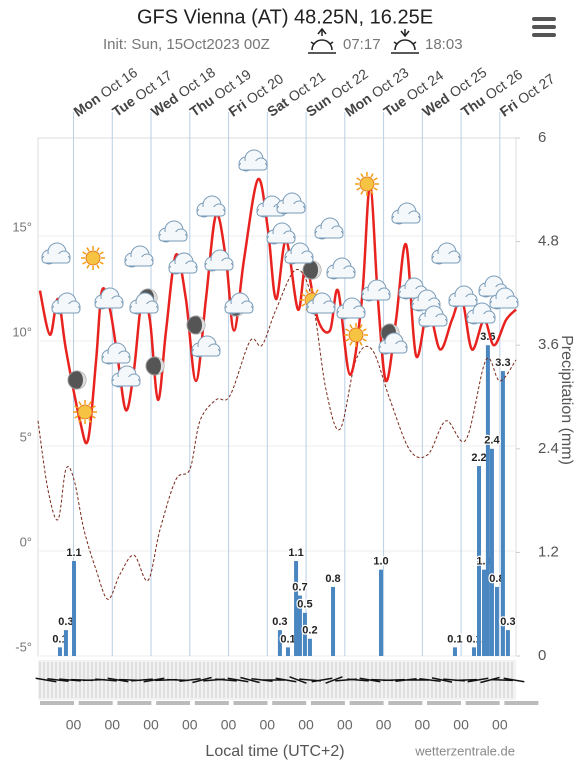  Describe the element at coordinates (309, 631) in the screenshot. I see `precip-label: 0.2` at that location.